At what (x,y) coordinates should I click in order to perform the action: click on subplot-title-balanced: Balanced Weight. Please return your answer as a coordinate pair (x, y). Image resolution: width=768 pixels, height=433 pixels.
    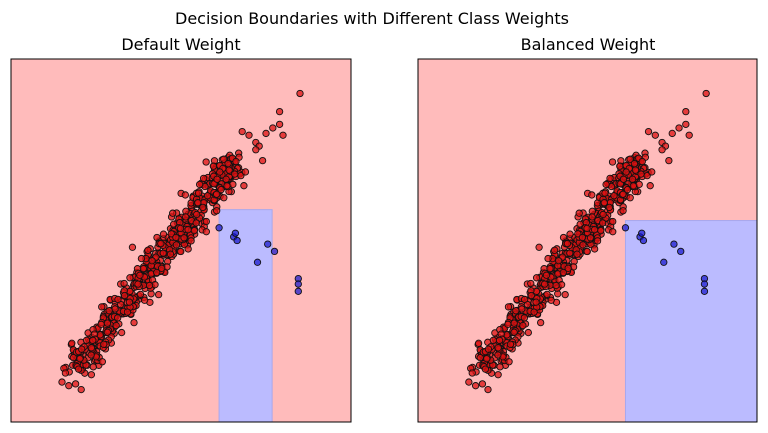
    Looking at the image, I should click on (588, 44).